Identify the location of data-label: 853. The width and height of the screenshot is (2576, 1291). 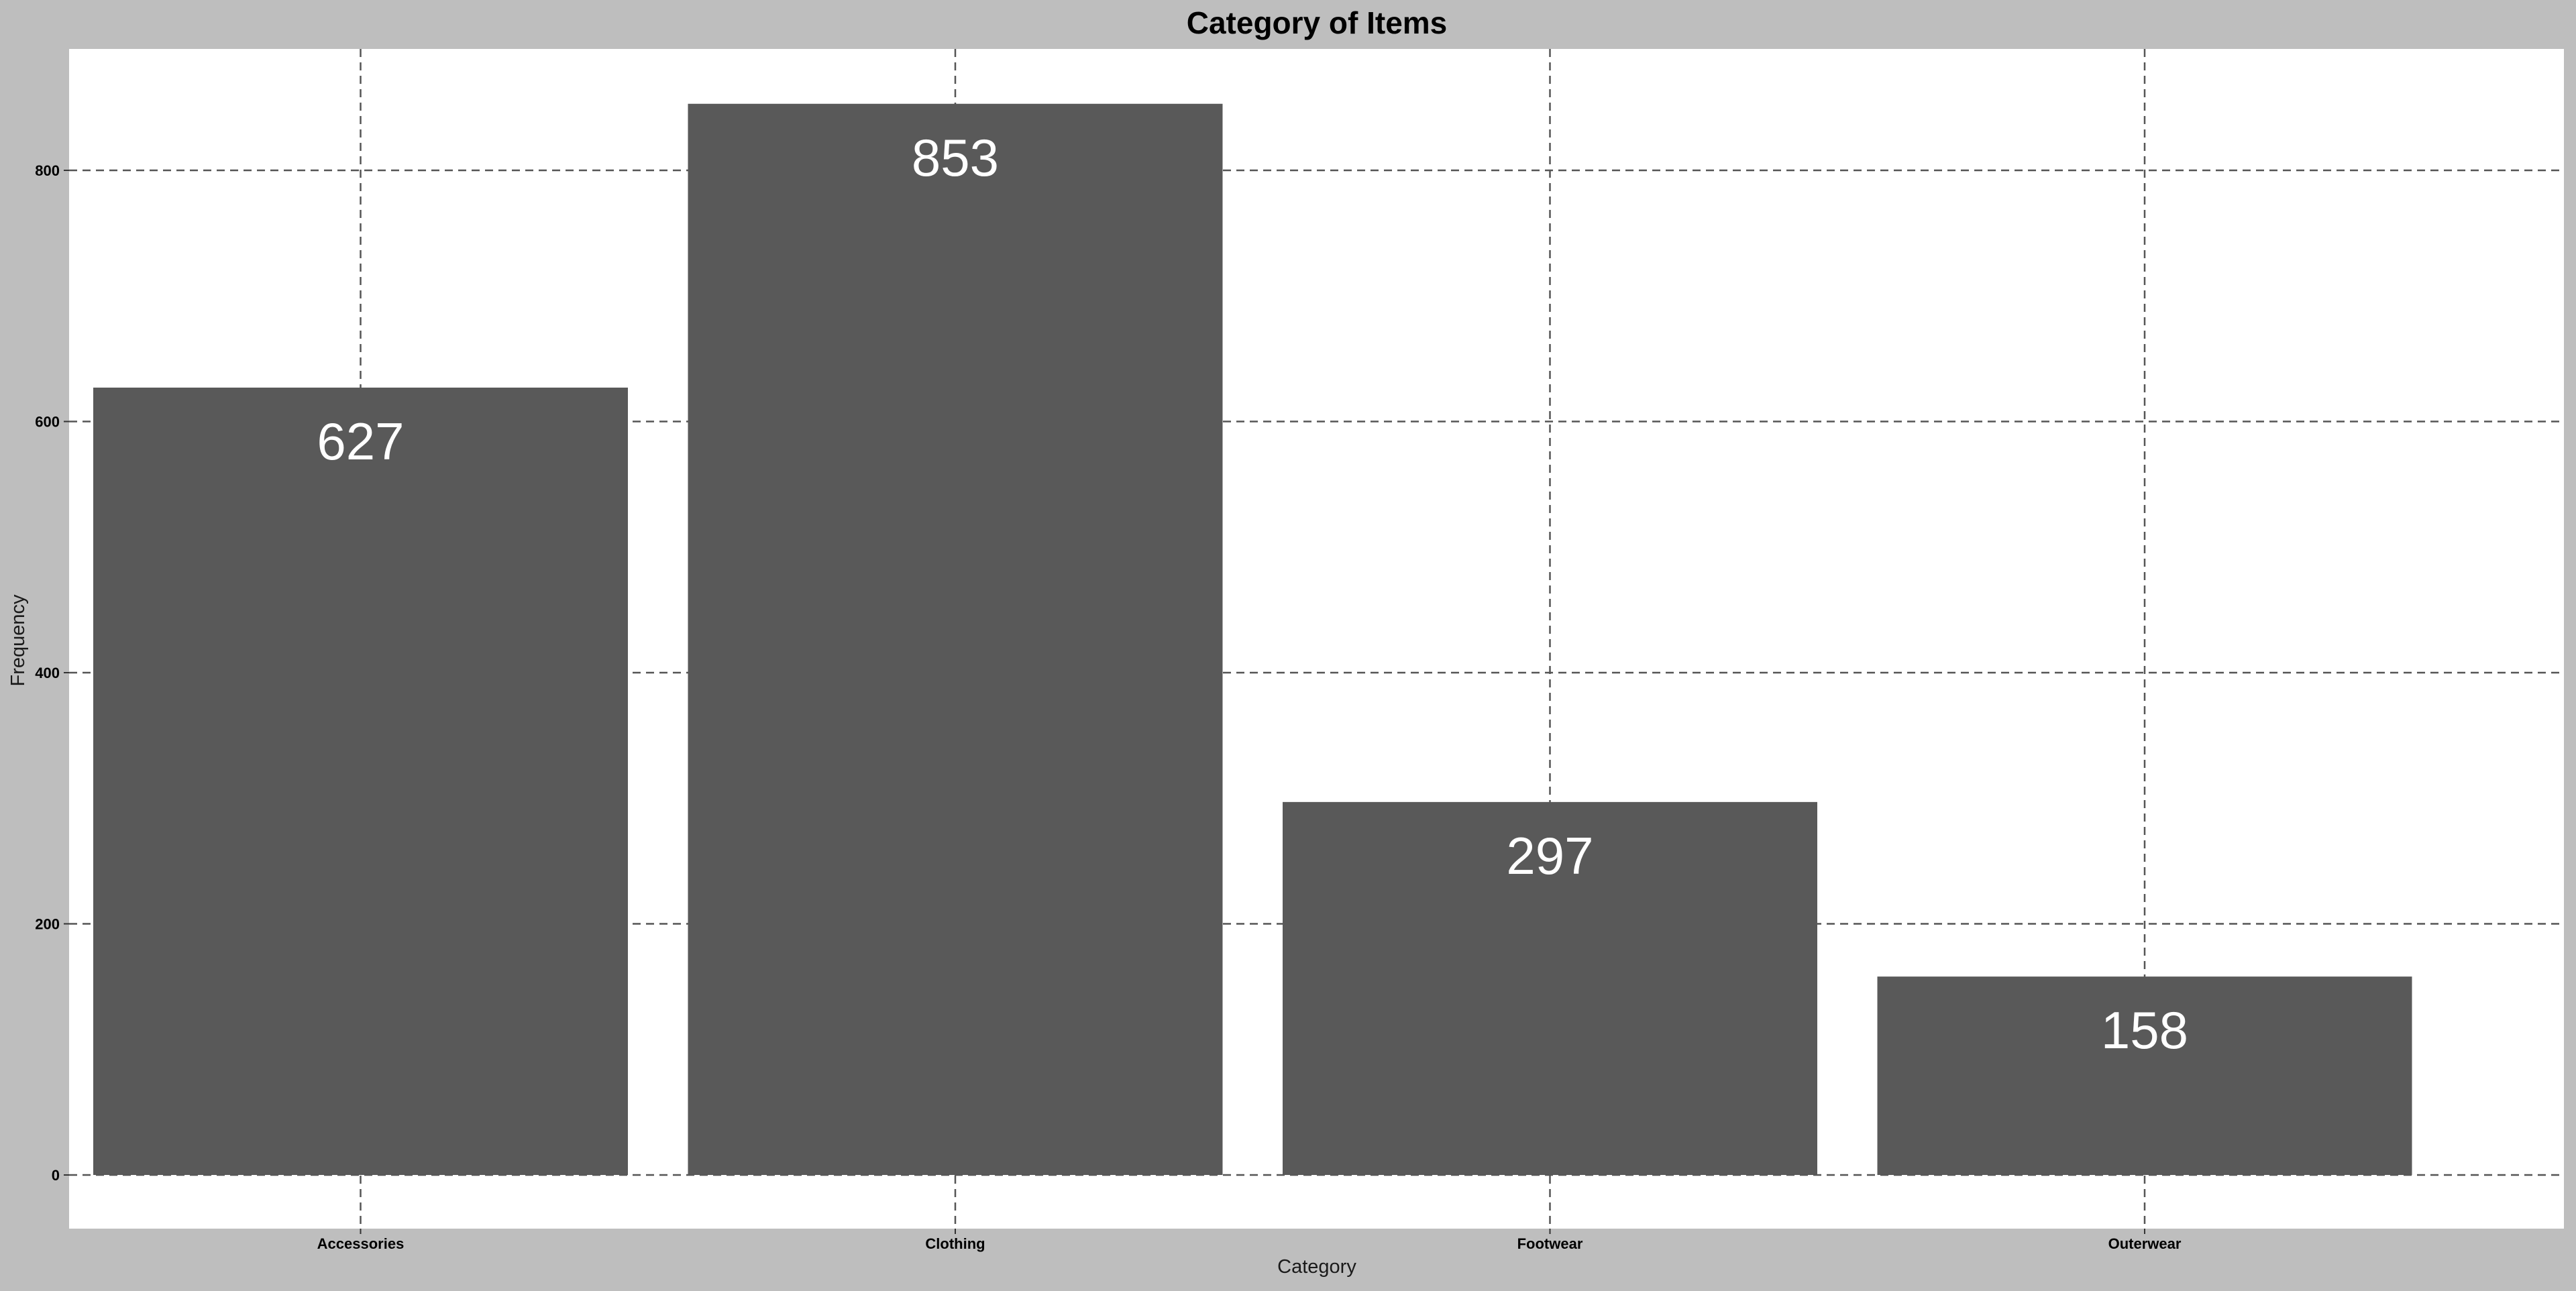
(955, 157).